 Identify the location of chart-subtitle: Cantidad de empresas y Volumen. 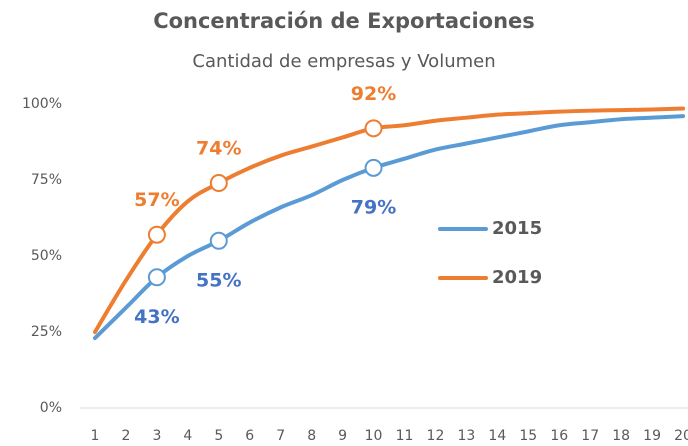
(343, 61).